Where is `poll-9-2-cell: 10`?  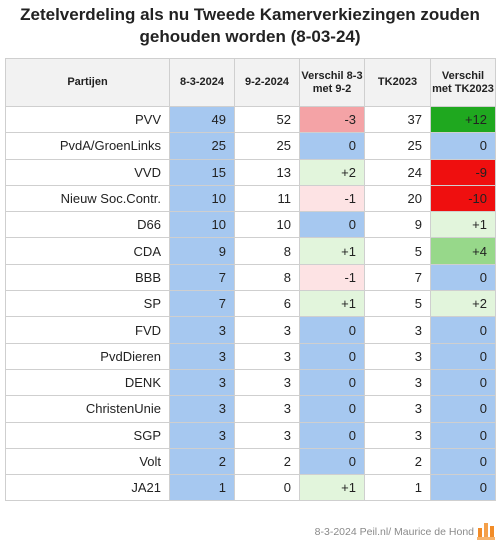 poll-9-2-cell: 10 is located at coordinates (267, 225).